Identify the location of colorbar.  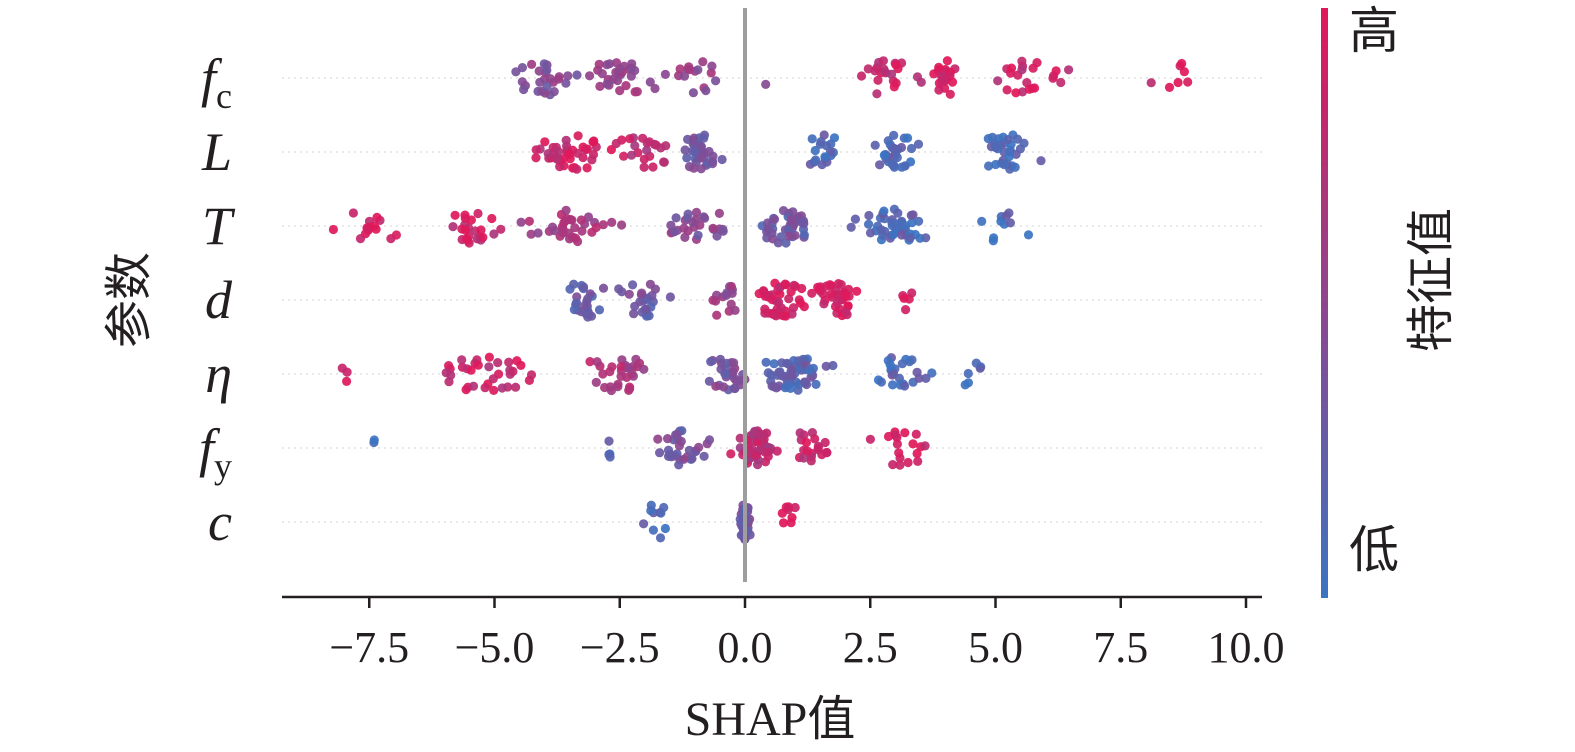
(1324, 303).